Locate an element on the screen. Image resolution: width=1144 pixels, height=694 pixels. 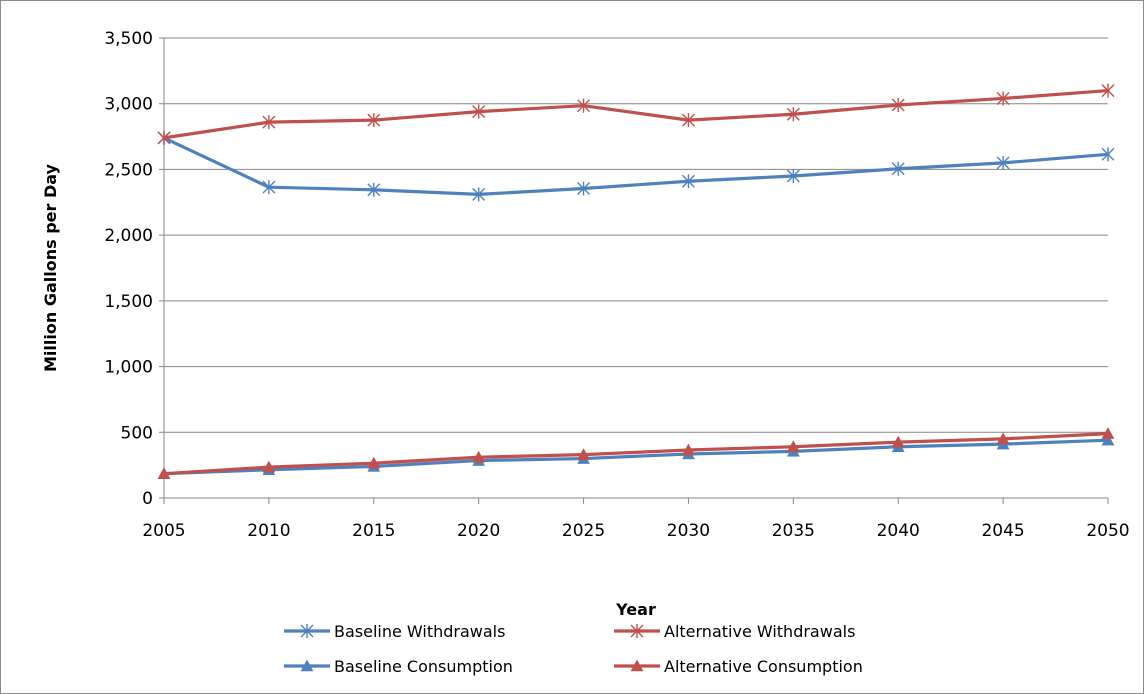
legend-label-baseline-withdrawals: Baseline Withdrawals is located at coordinates (419, 631).